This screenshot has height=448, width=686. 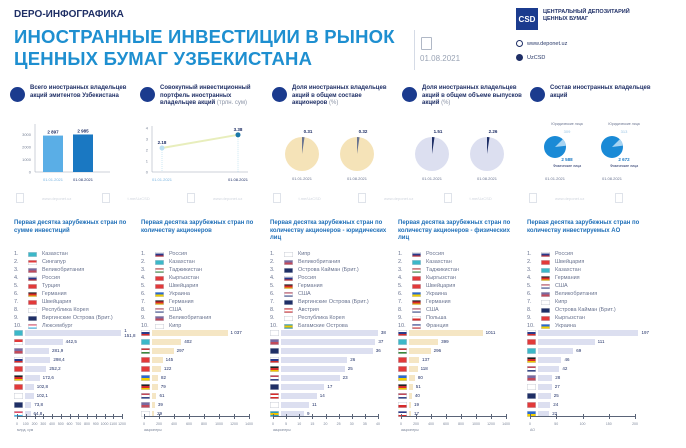 I want to click on bar-value-label: 79, so click(x=163, y=386).